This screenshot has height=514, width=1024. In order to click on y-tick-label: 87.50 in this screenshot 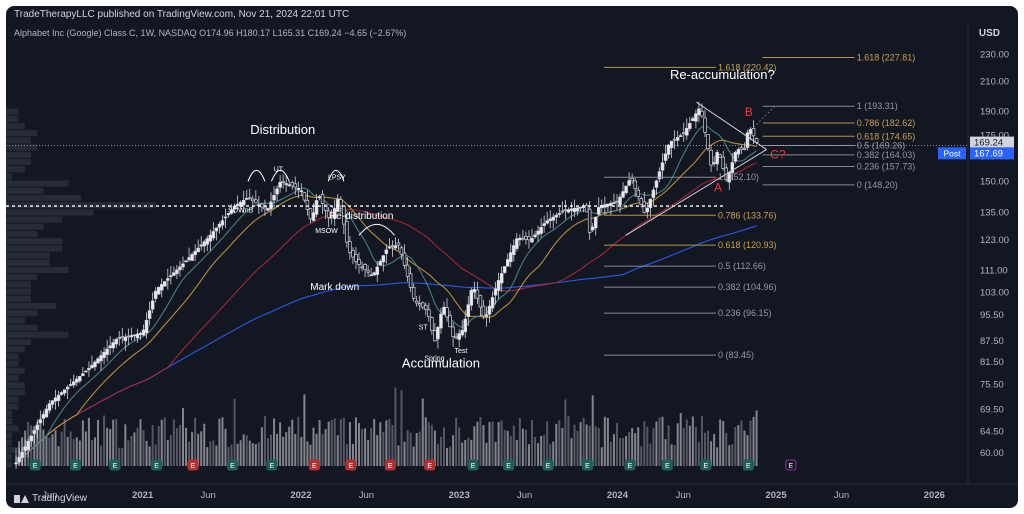, I will do `click(992, 341)`.